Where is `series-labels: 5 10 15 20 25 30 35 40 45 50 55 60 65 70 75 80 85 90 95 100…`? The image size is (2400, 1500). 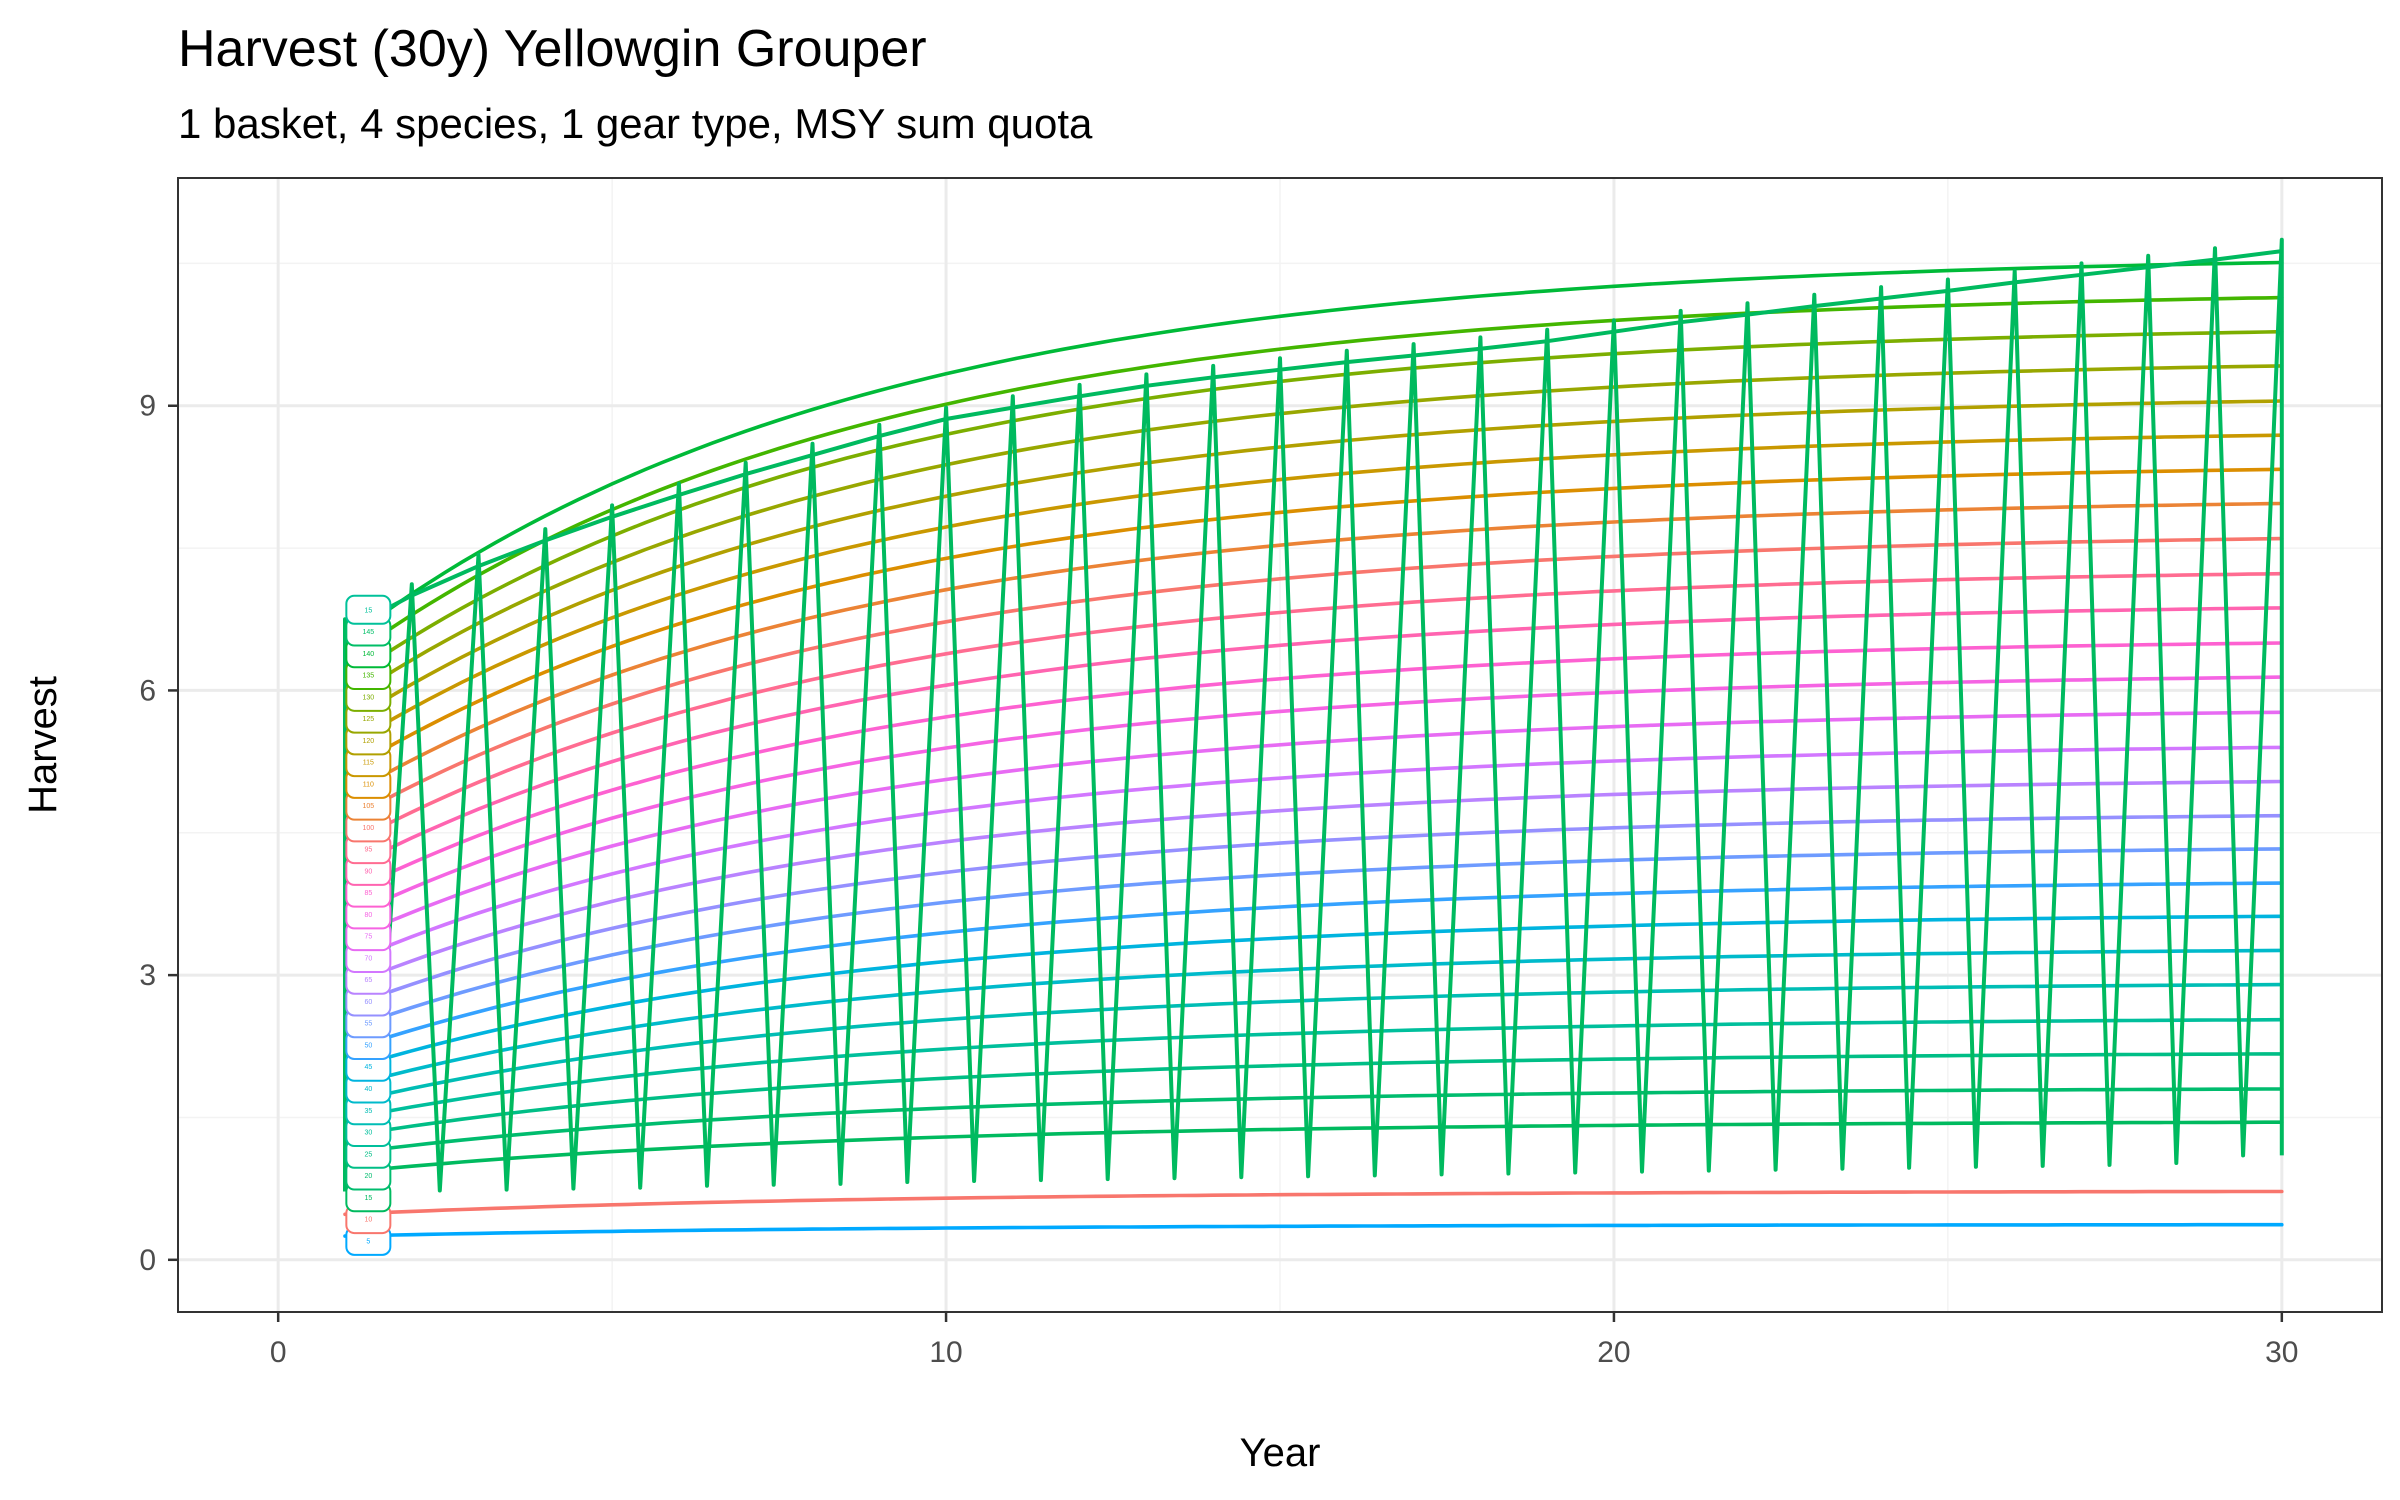 series-labels: 5 10 15 20 25 30 35 40 45 50 55 60 65 70 75 80 85 90 95 100… is located at coordinates (368, 925).